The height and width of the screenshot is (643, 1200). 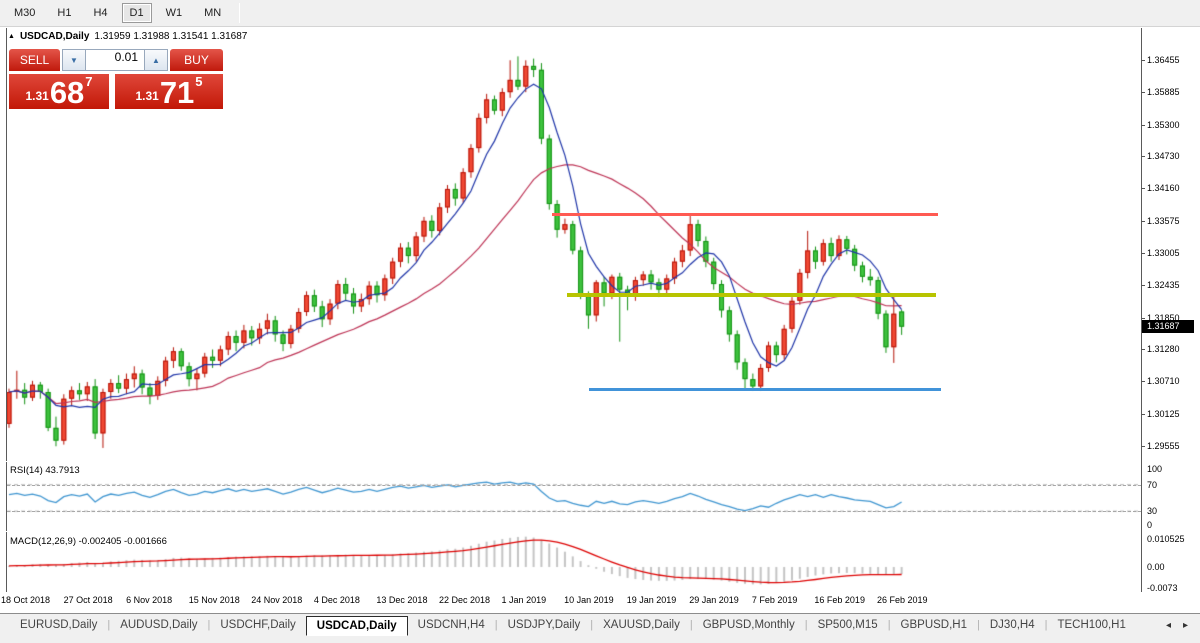 I want to click on rsi-level-label: 0, so click(x=1150, y=525).